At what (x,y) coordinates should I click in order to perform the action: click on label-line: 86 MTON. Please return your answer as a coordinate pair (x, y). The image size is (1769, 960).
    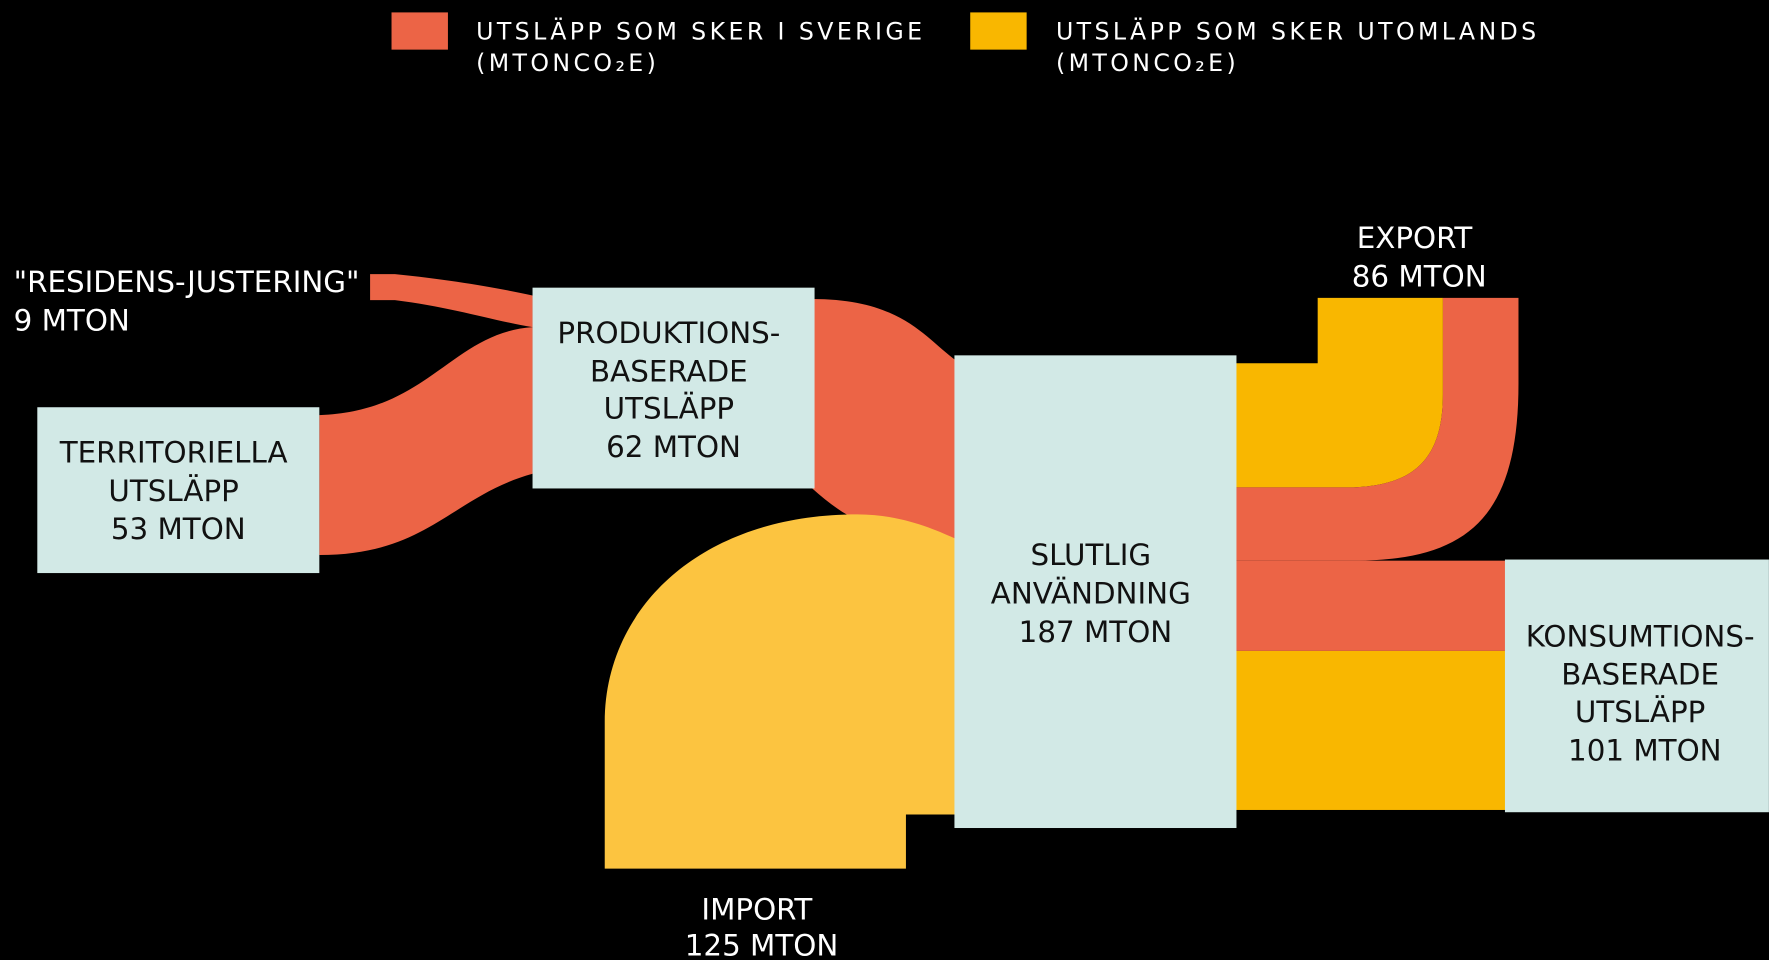
    Looking at the image, I should click on (1419, 277).